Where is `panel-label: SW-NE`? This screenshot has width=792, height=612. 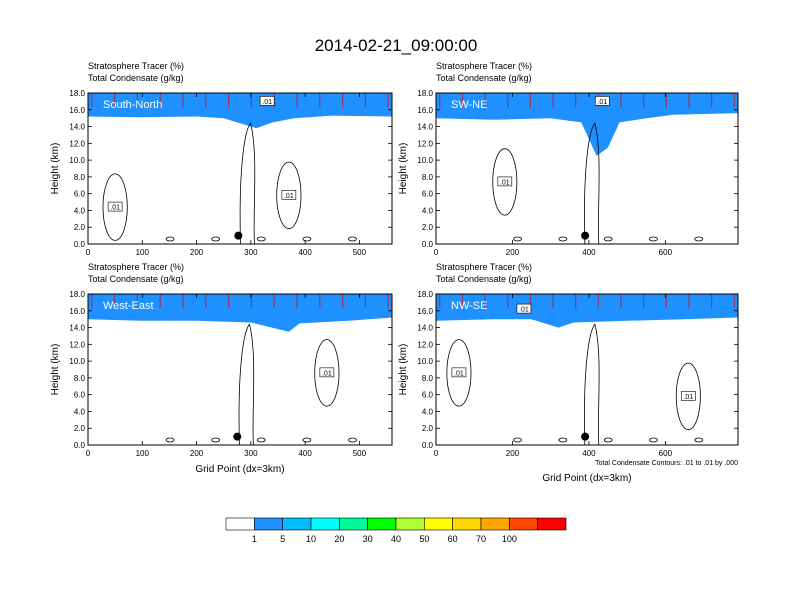
panel-label: SW-NE is located at coordinates (469, 105).